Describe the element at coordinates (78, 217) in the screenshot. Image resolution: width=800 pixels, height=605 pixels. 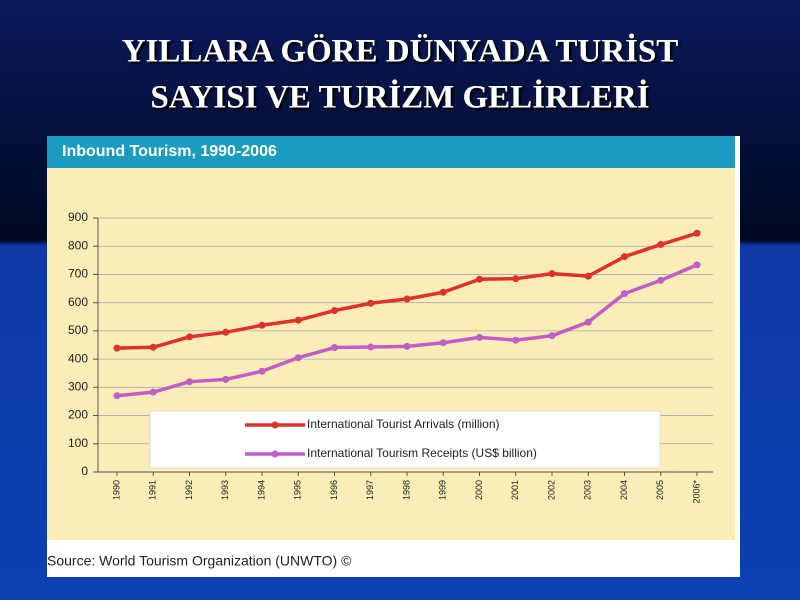
I see `y-tick-label: 900` at that location.